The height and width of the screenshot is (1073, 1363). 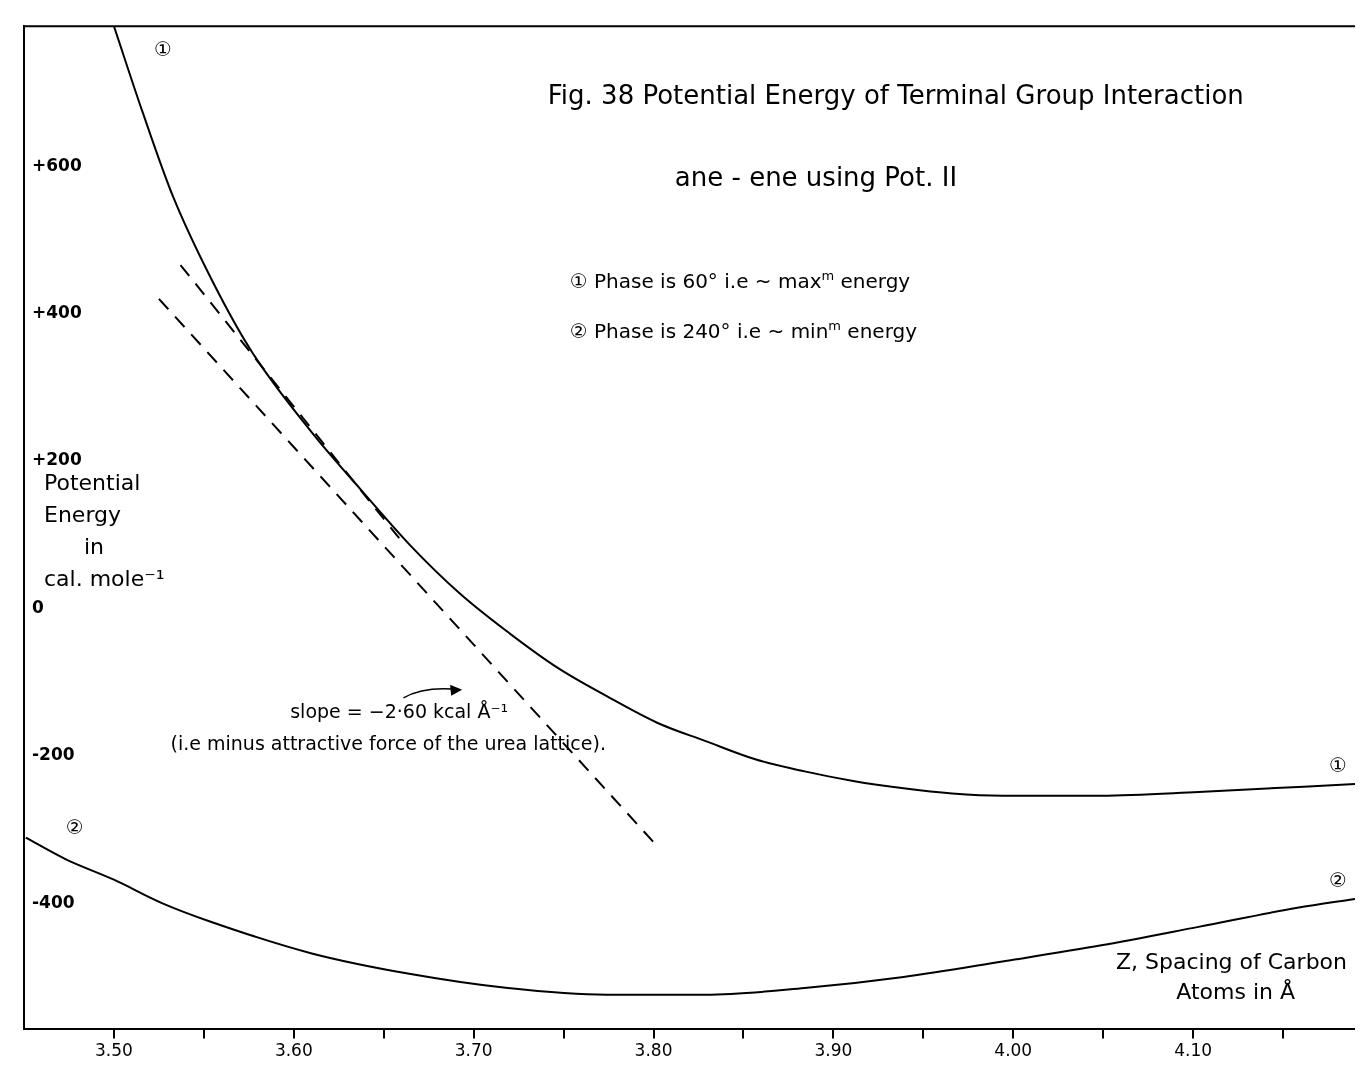 I want to click on x-tick-label: 3.50, so click(x=114, y=1050).